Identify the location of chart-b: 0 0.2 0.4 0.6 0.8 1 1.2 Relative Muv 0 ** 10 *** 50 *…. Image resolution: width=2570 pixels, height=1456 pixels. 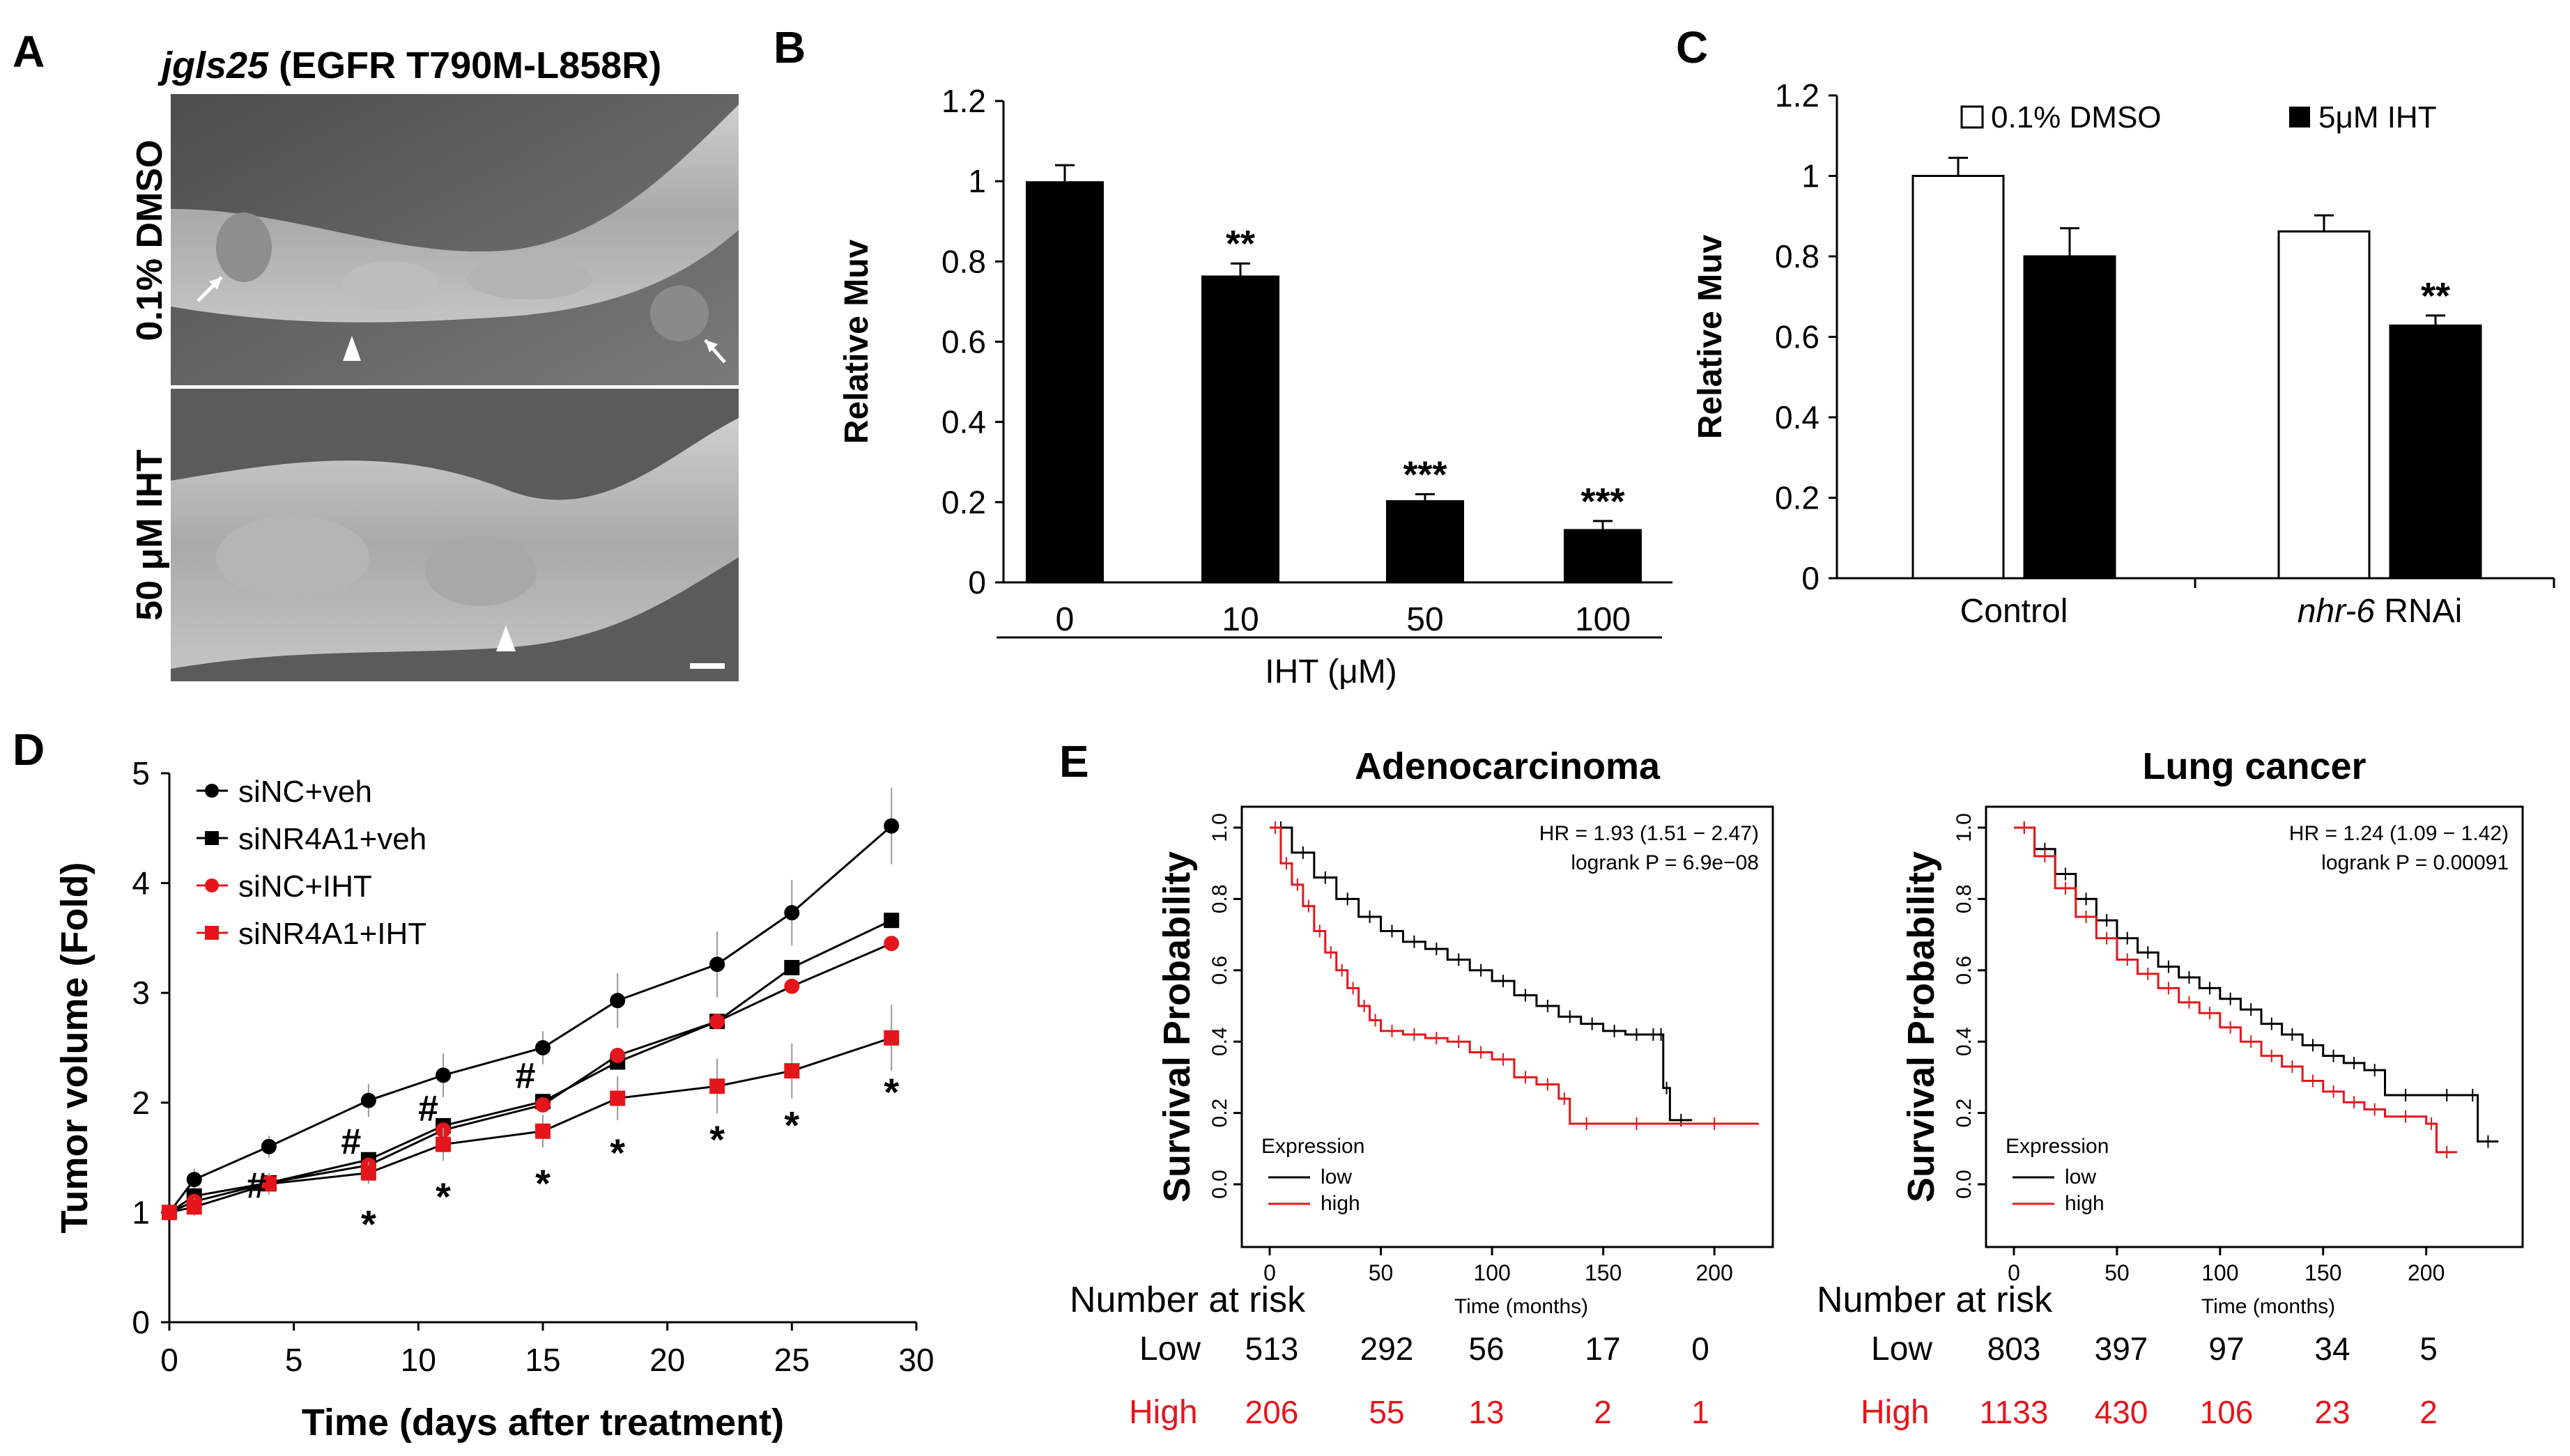
(1255, 386).